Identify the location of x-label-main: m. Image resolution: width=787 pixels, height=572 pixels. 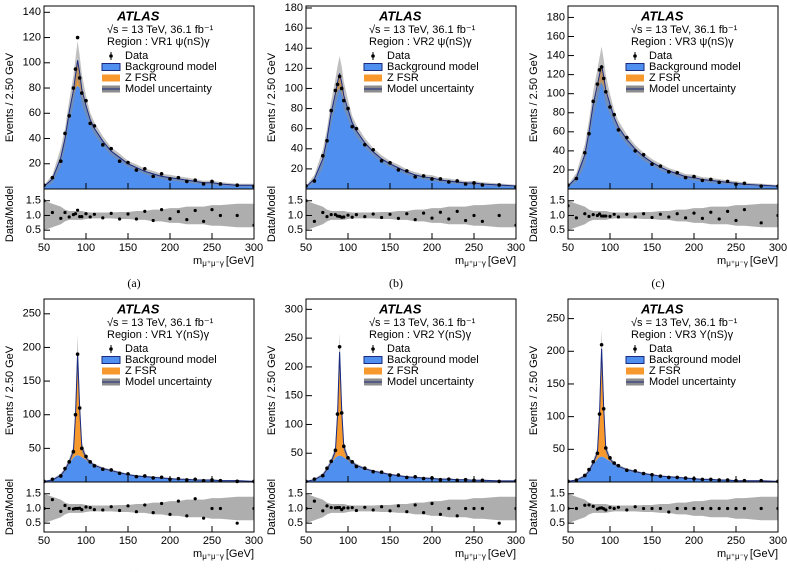
(721, 554).